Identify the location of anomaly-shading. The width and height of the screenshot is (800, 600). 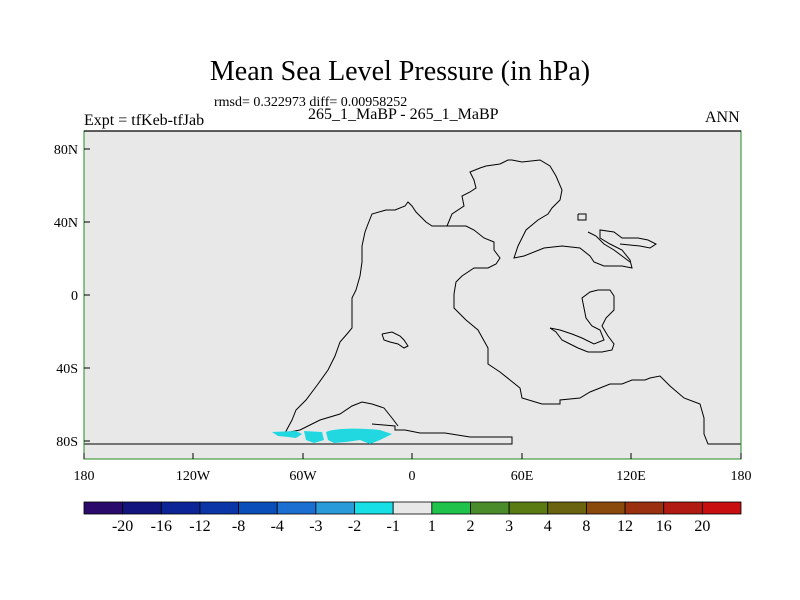
(332, 436).